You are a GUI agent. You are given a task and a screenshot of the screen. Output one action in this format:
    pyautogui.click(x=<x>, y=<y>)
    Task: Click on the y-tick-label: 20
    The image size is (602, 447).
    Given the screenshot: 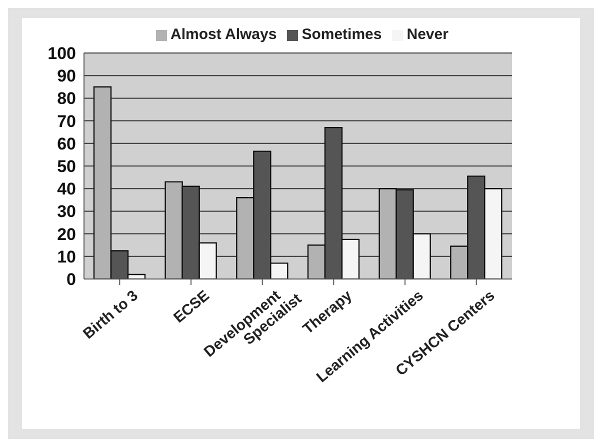 What is the action you would take?
    pyautogui.click(x=66, y=234)
    